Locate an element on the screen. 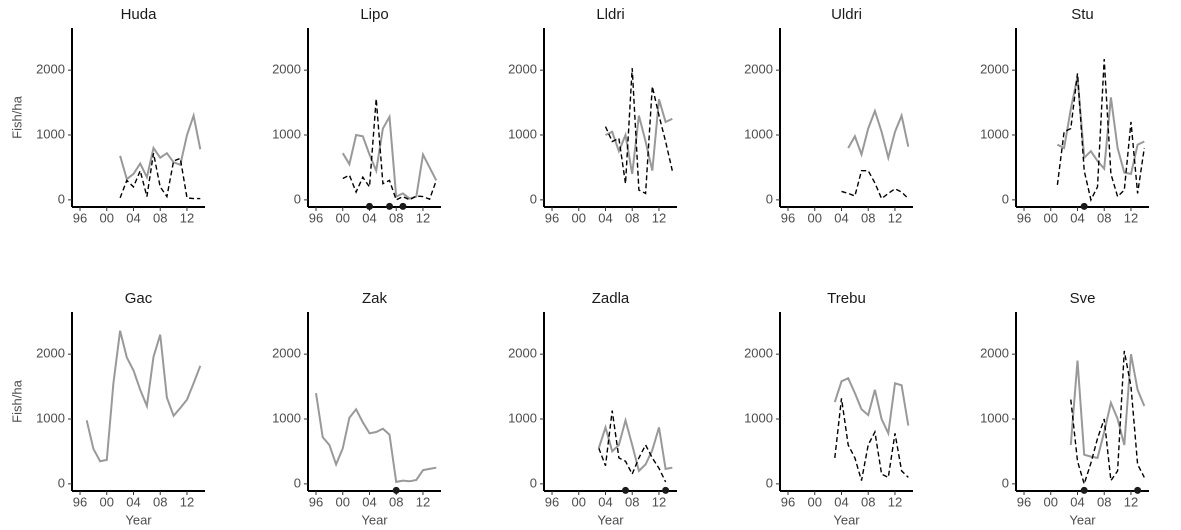  panel-title: Huda is located at coordinates (139, 14).